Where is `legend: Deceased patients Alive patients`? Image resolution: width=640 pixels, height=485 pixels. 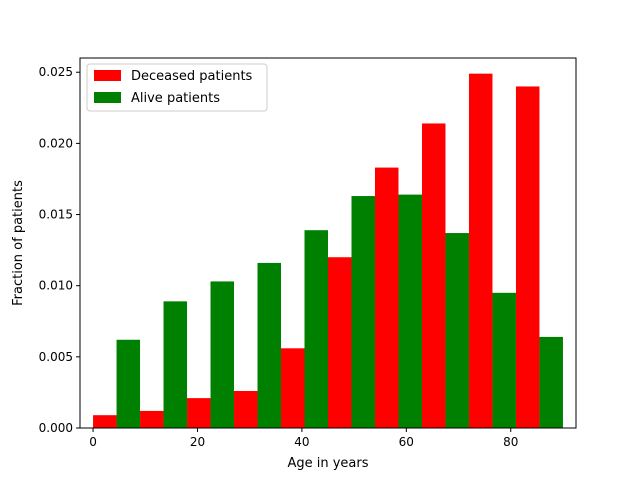
legend: Deceased patients Alive patients is located at coordinates (177, 87).